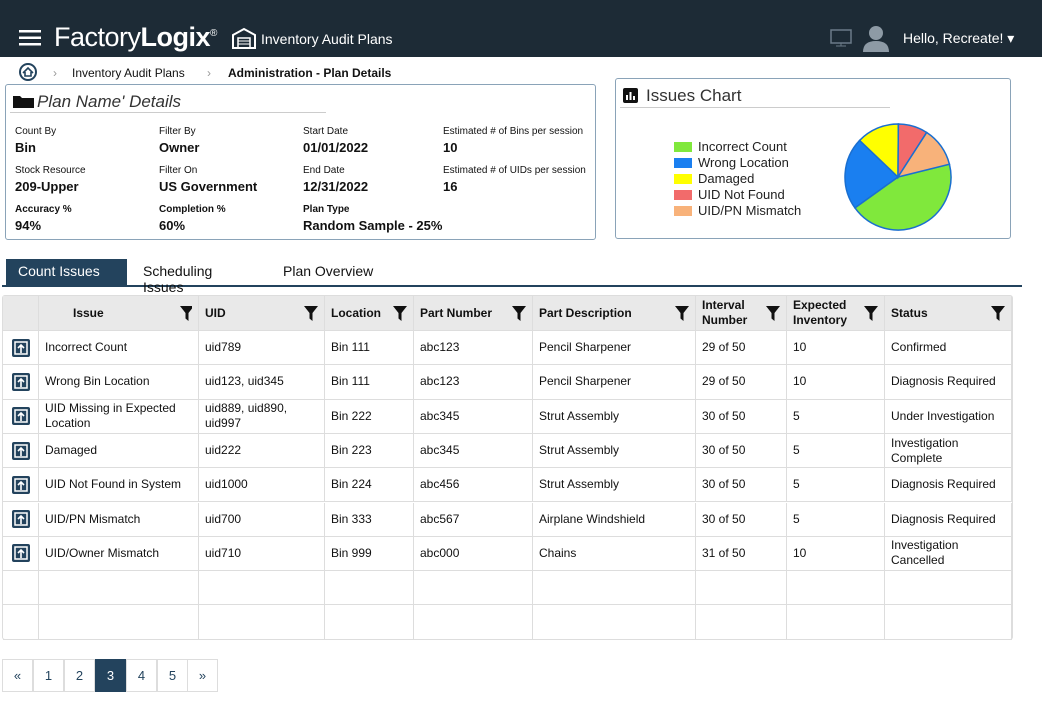  I want to click on field-label: Completion %, so click(192, 209).